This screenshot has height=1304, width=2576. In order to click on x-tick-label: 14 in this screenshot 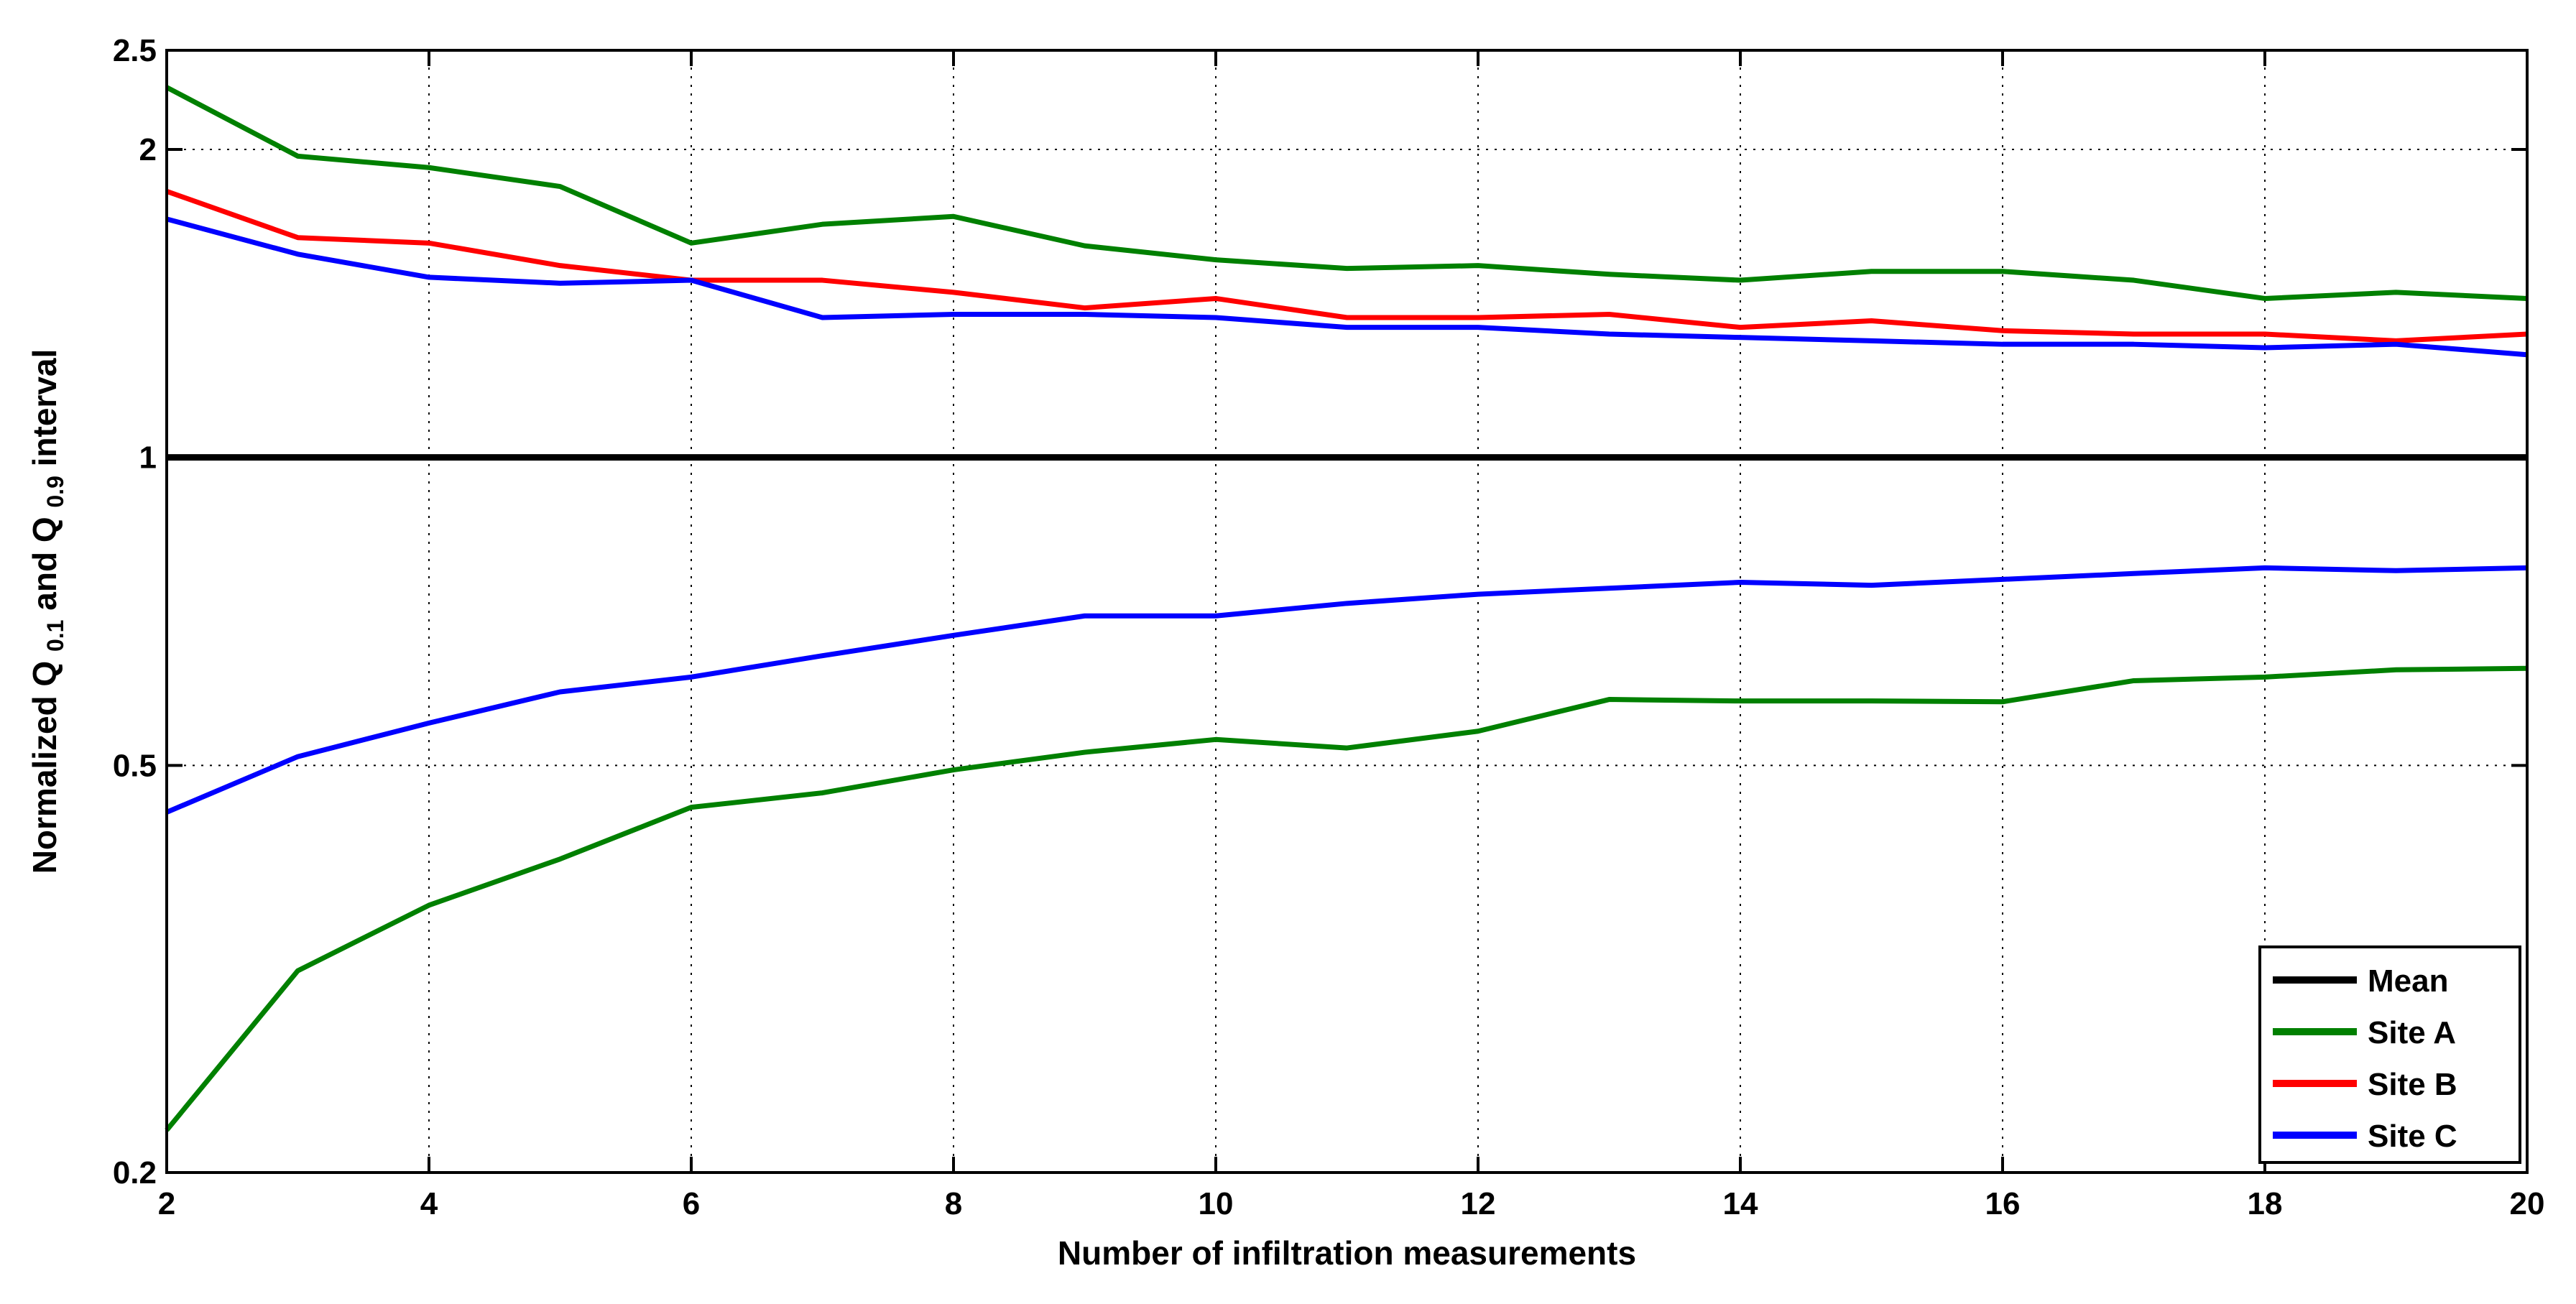, I will do `click(1741, 1203)`.